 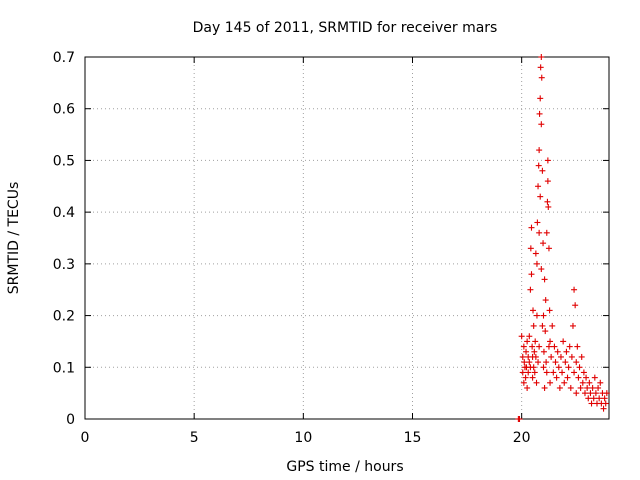 What do you see at coordinates (70, 420) in the screenshot?
I see `y-tick-label: 0` at bounding box center [70, 420].